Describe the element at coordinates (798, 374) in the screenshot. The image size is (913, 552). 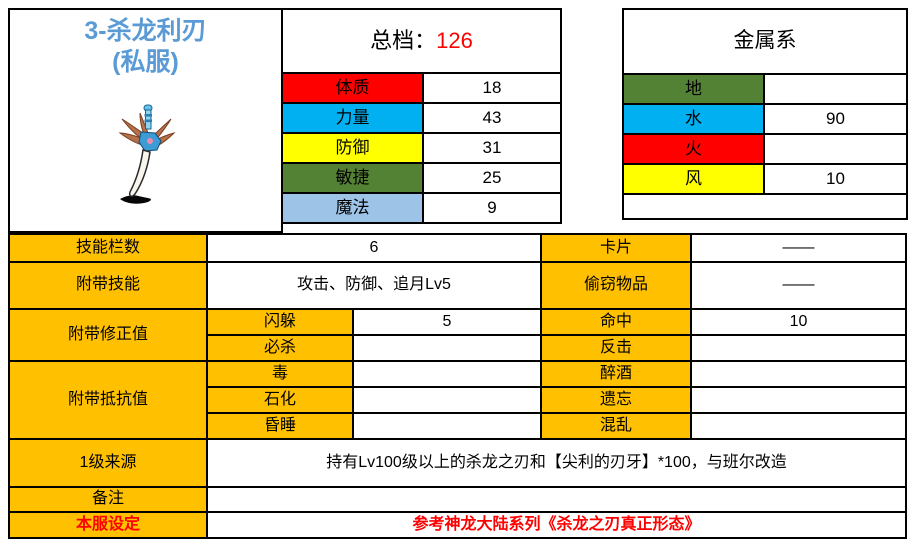
I see `drunk-value` at that location.